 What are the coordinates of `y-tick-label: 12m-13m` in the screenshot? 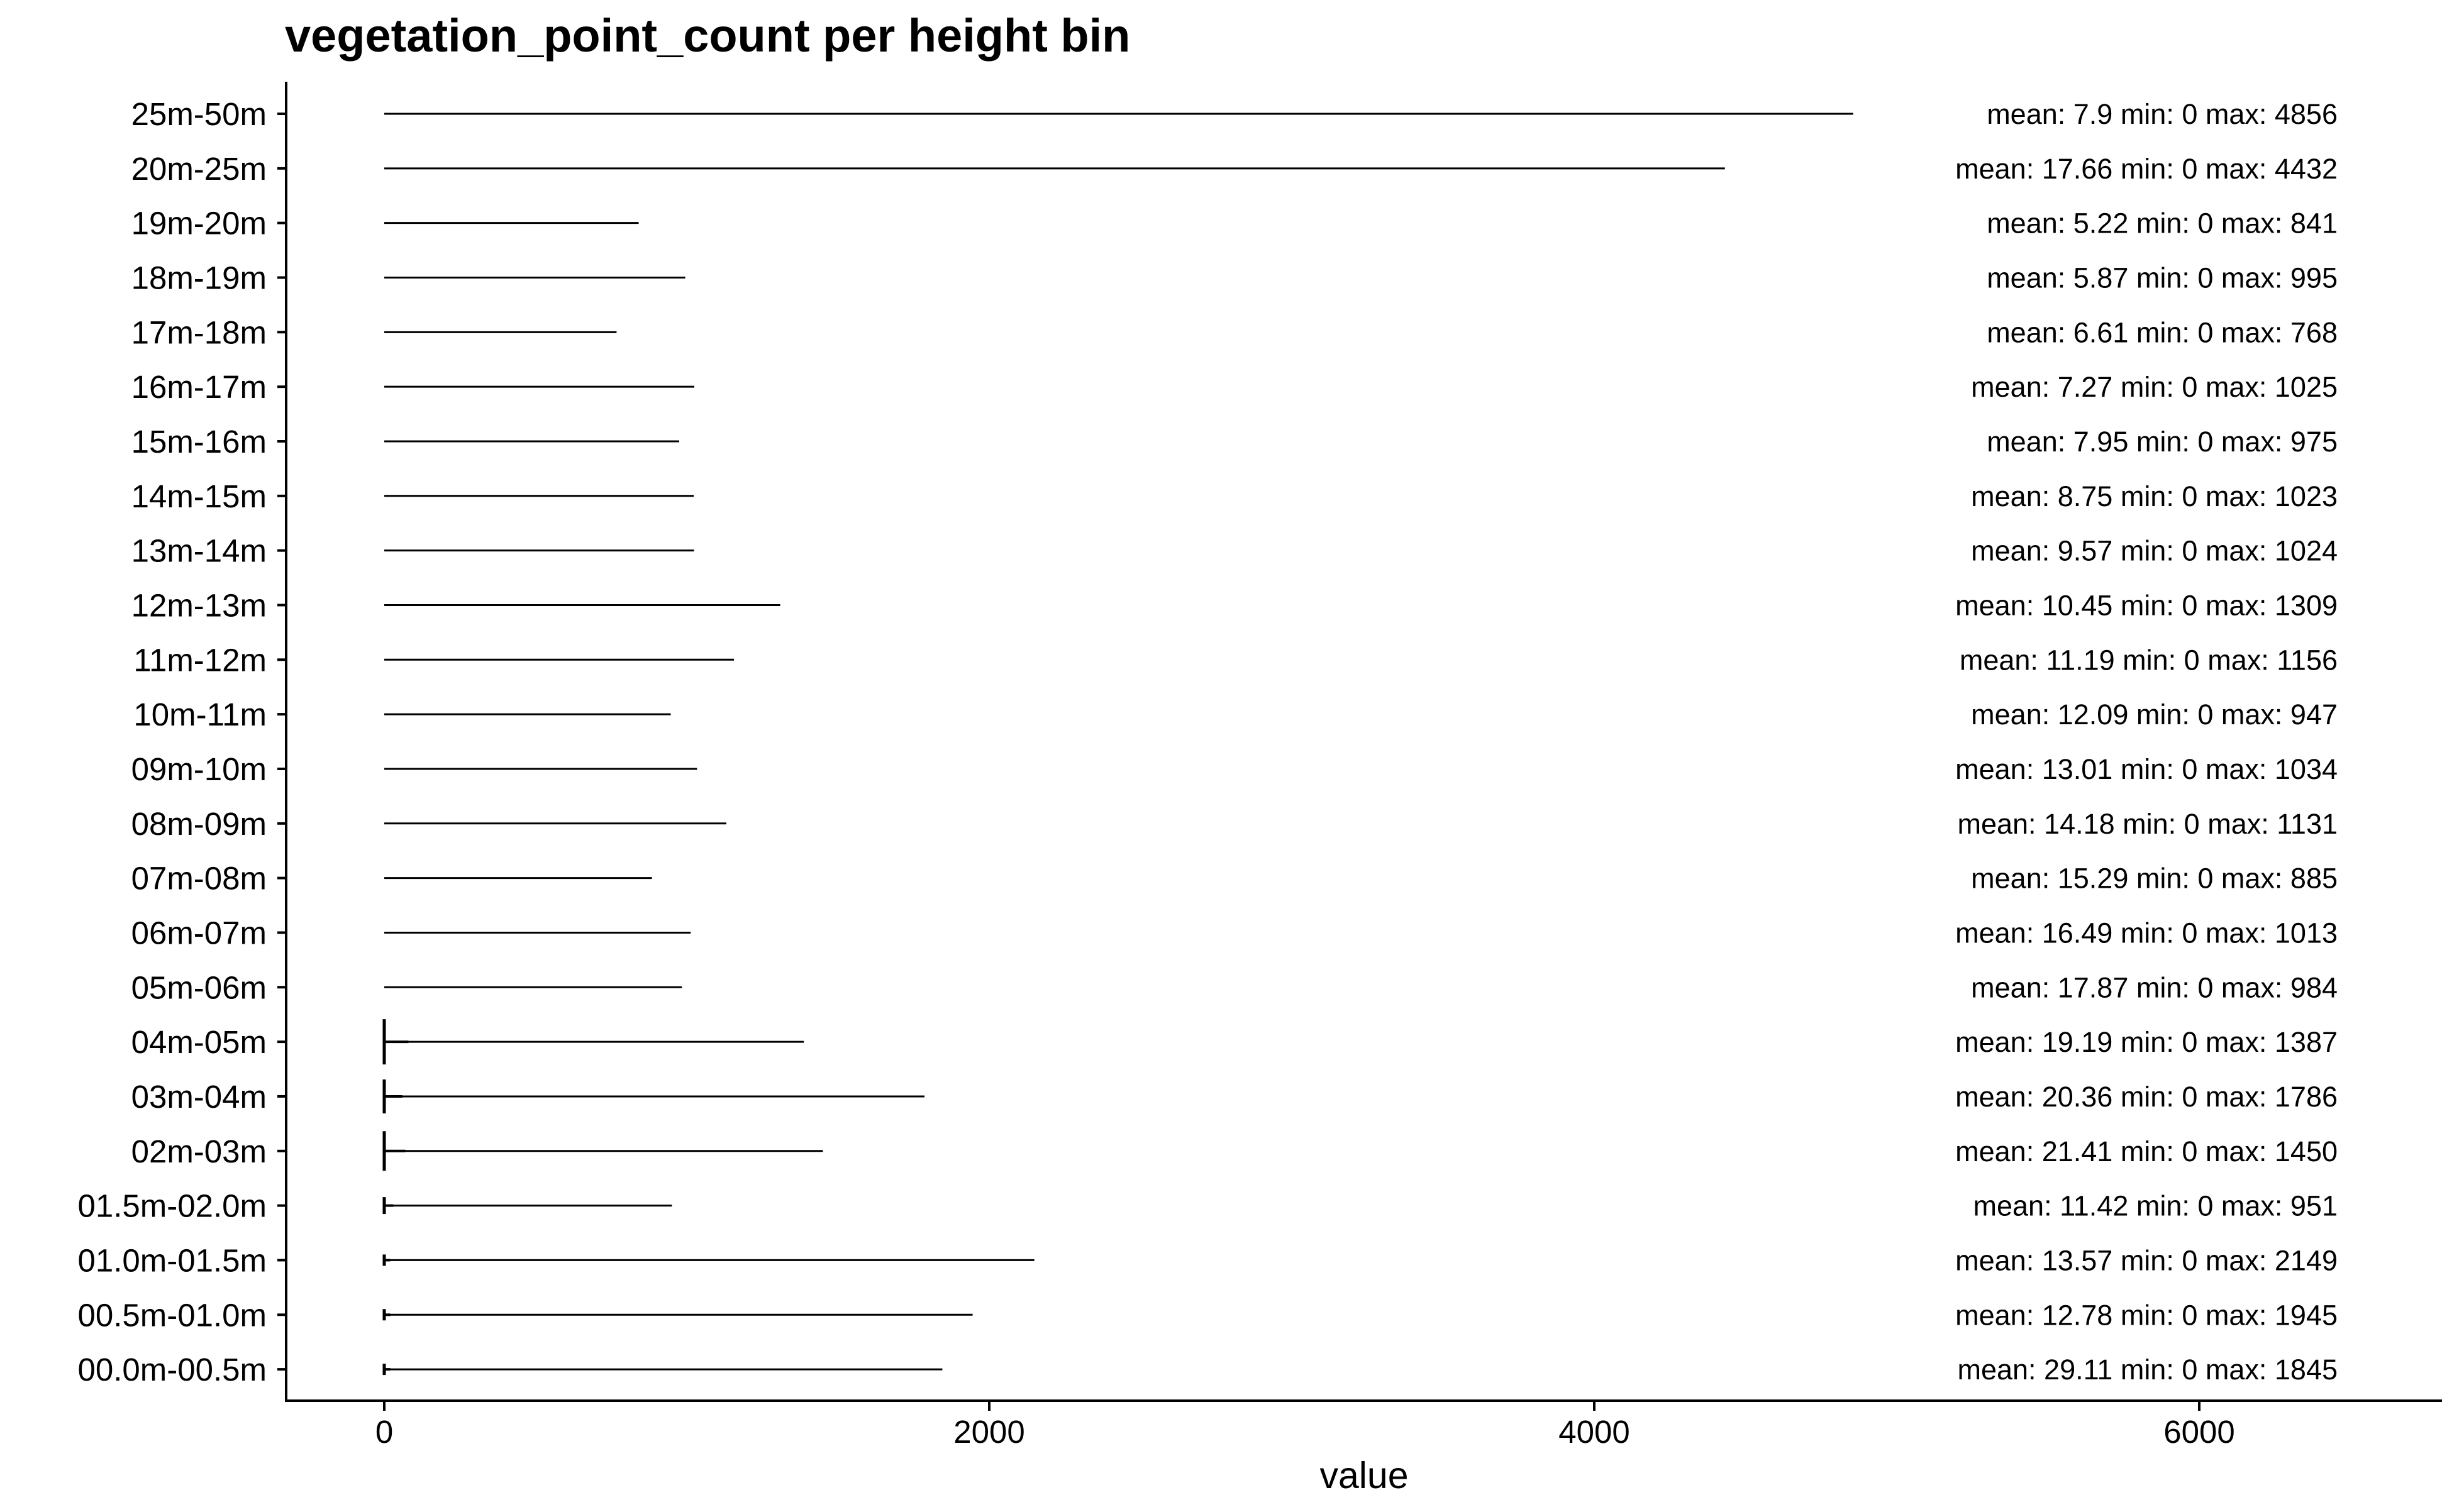 It's located at (199, 605).